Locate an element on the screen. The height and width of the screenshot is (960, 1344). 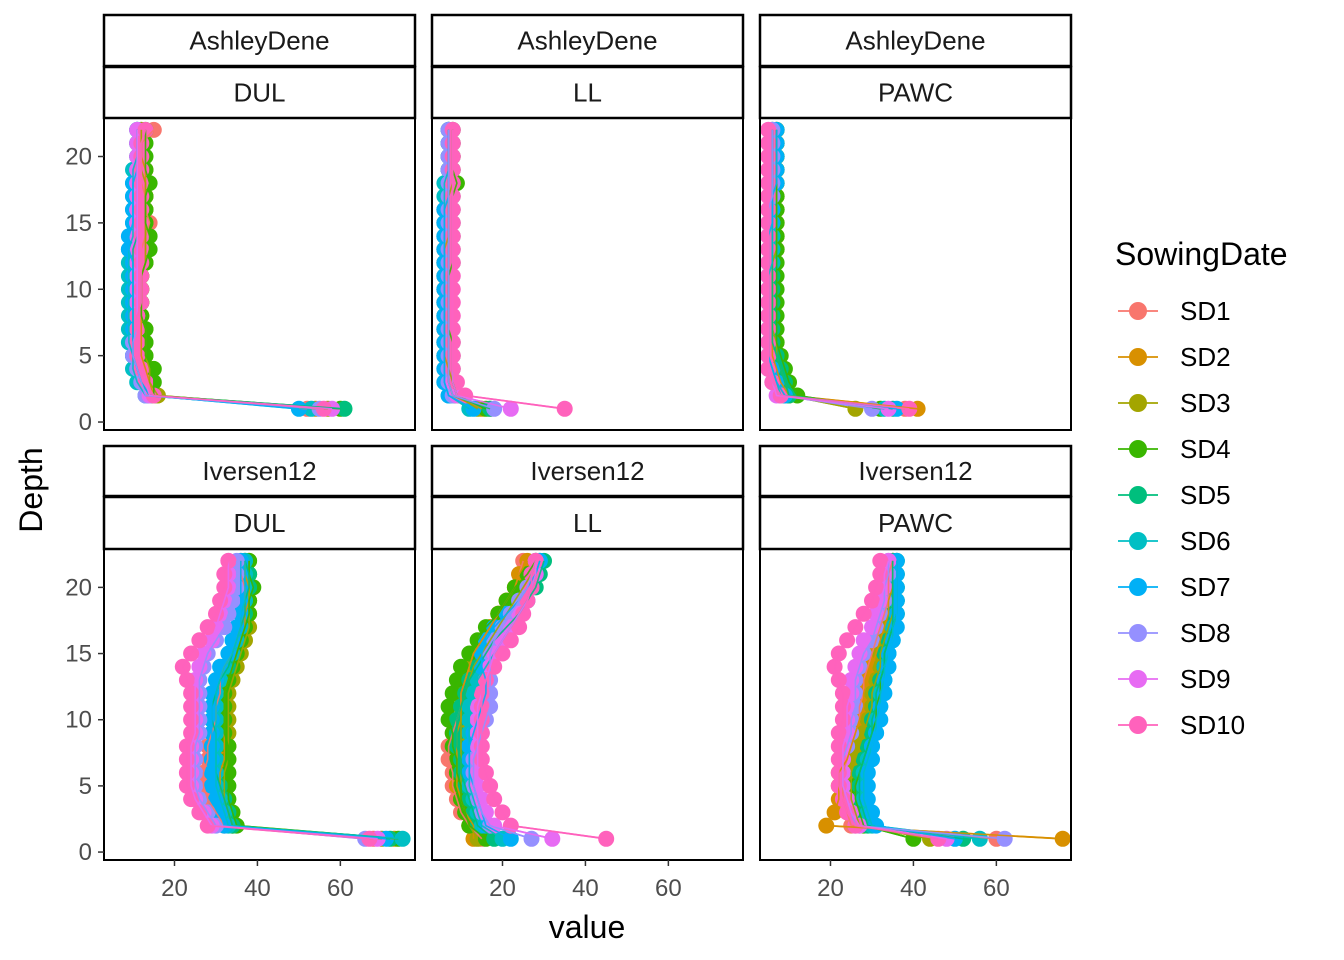
legend-label: SD5 is located at coordinates (1205, 495).